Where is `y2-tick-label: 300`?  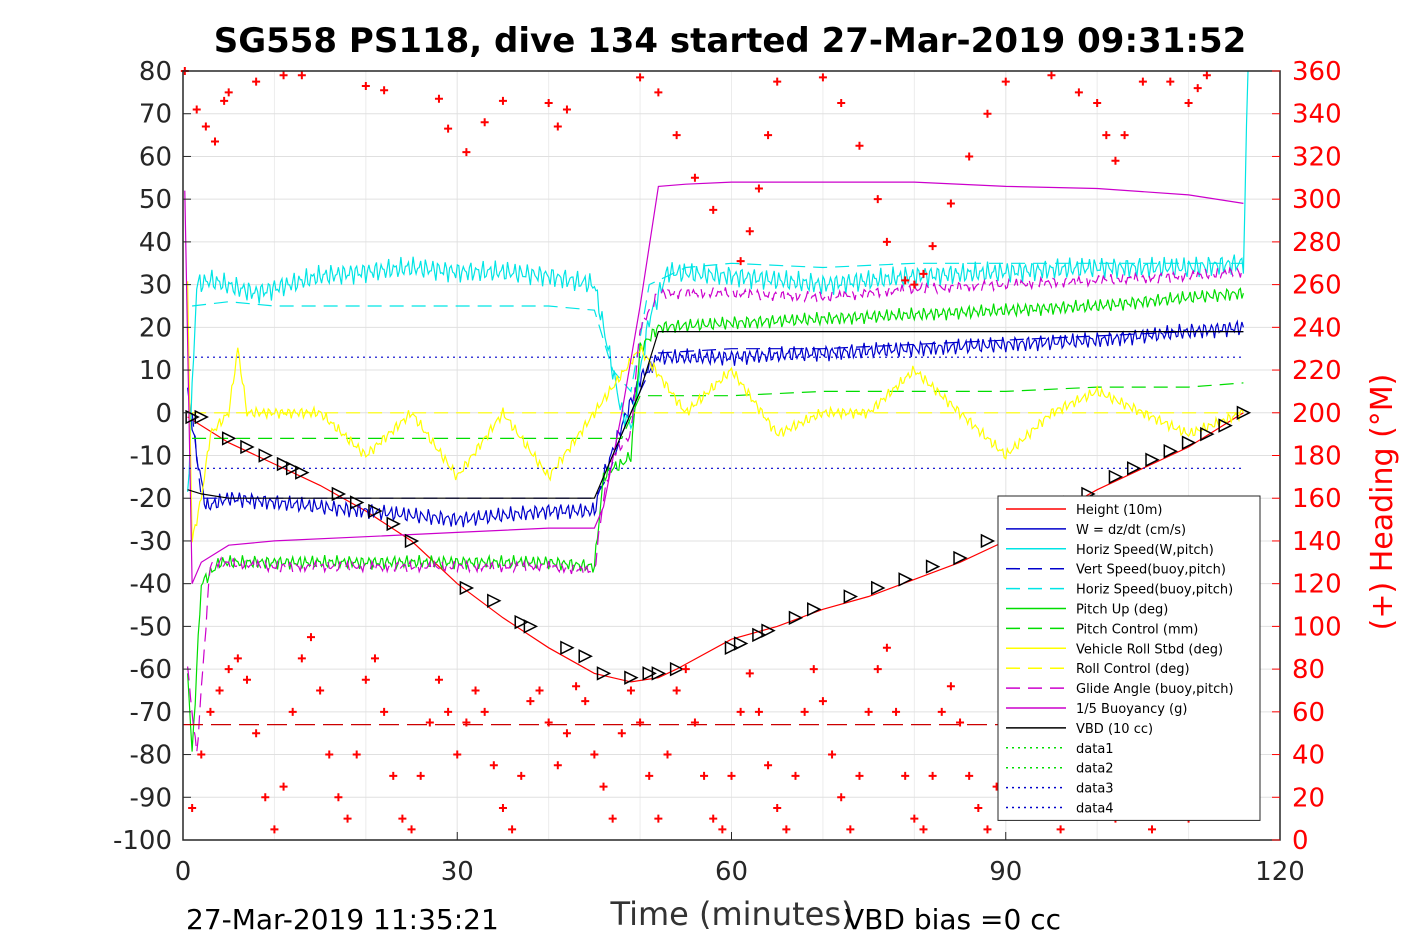
y2-tick-label: 300 is located at coordinates (1317, 200).